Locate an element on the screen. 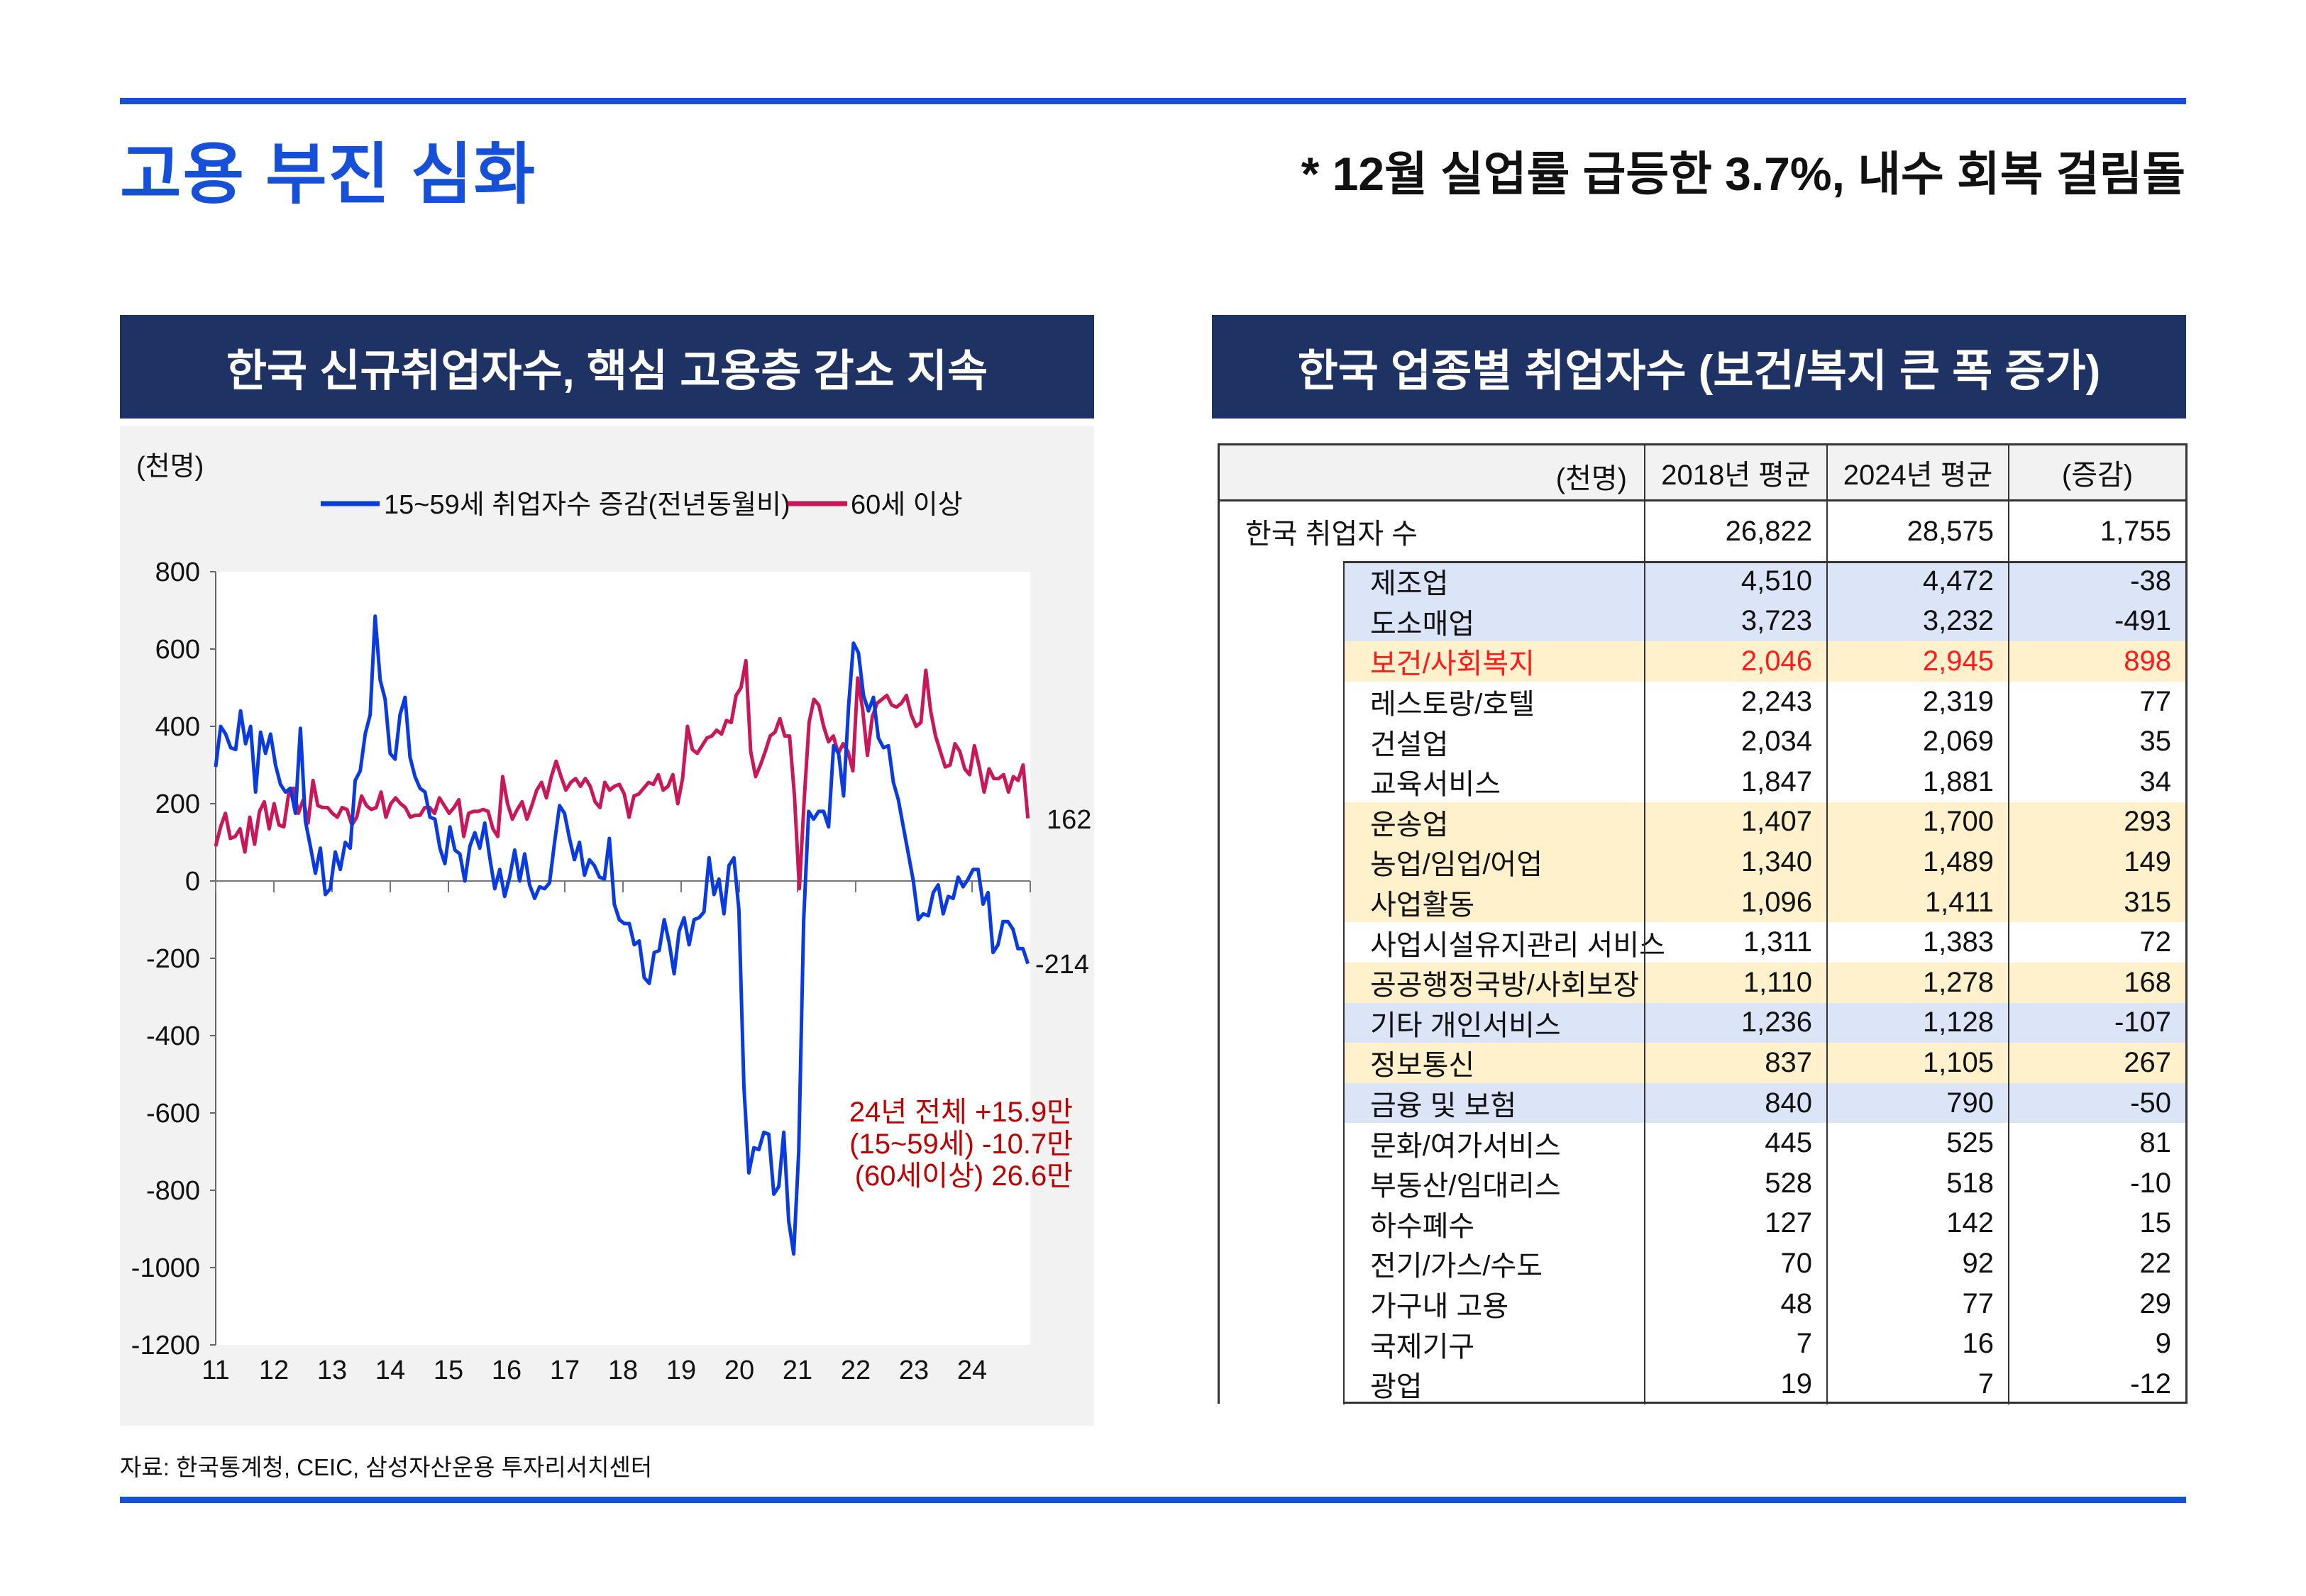 The height and width of the screenshot is (1596, 2306). row-body: 국제기구 7 16 9 is located at coordinates (1764, 1344).